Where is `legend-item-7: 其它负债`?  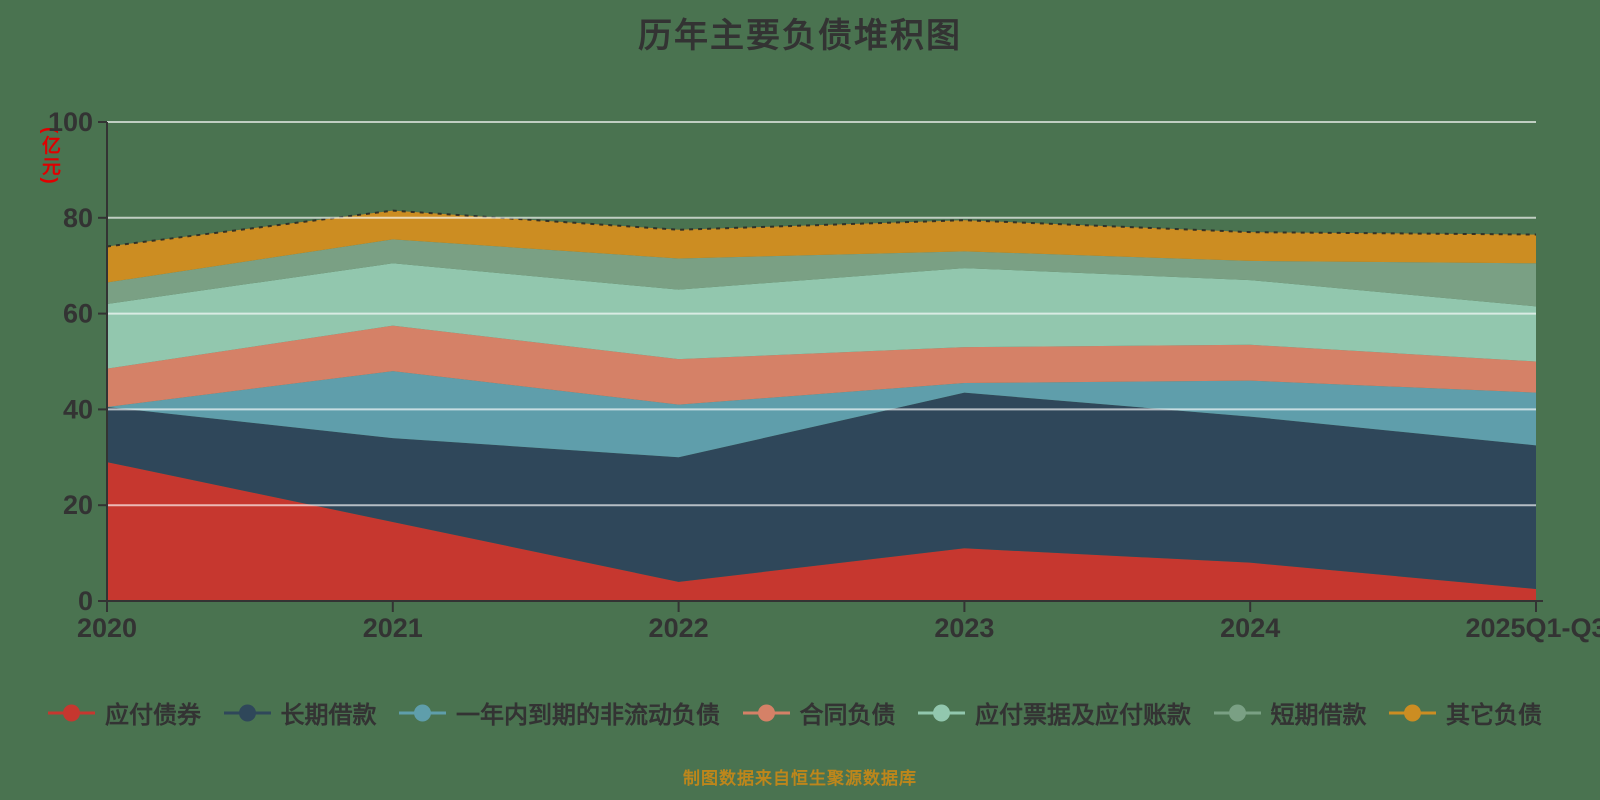 legend-item-7: 其它负债 is located at coordinates (1465, 712).